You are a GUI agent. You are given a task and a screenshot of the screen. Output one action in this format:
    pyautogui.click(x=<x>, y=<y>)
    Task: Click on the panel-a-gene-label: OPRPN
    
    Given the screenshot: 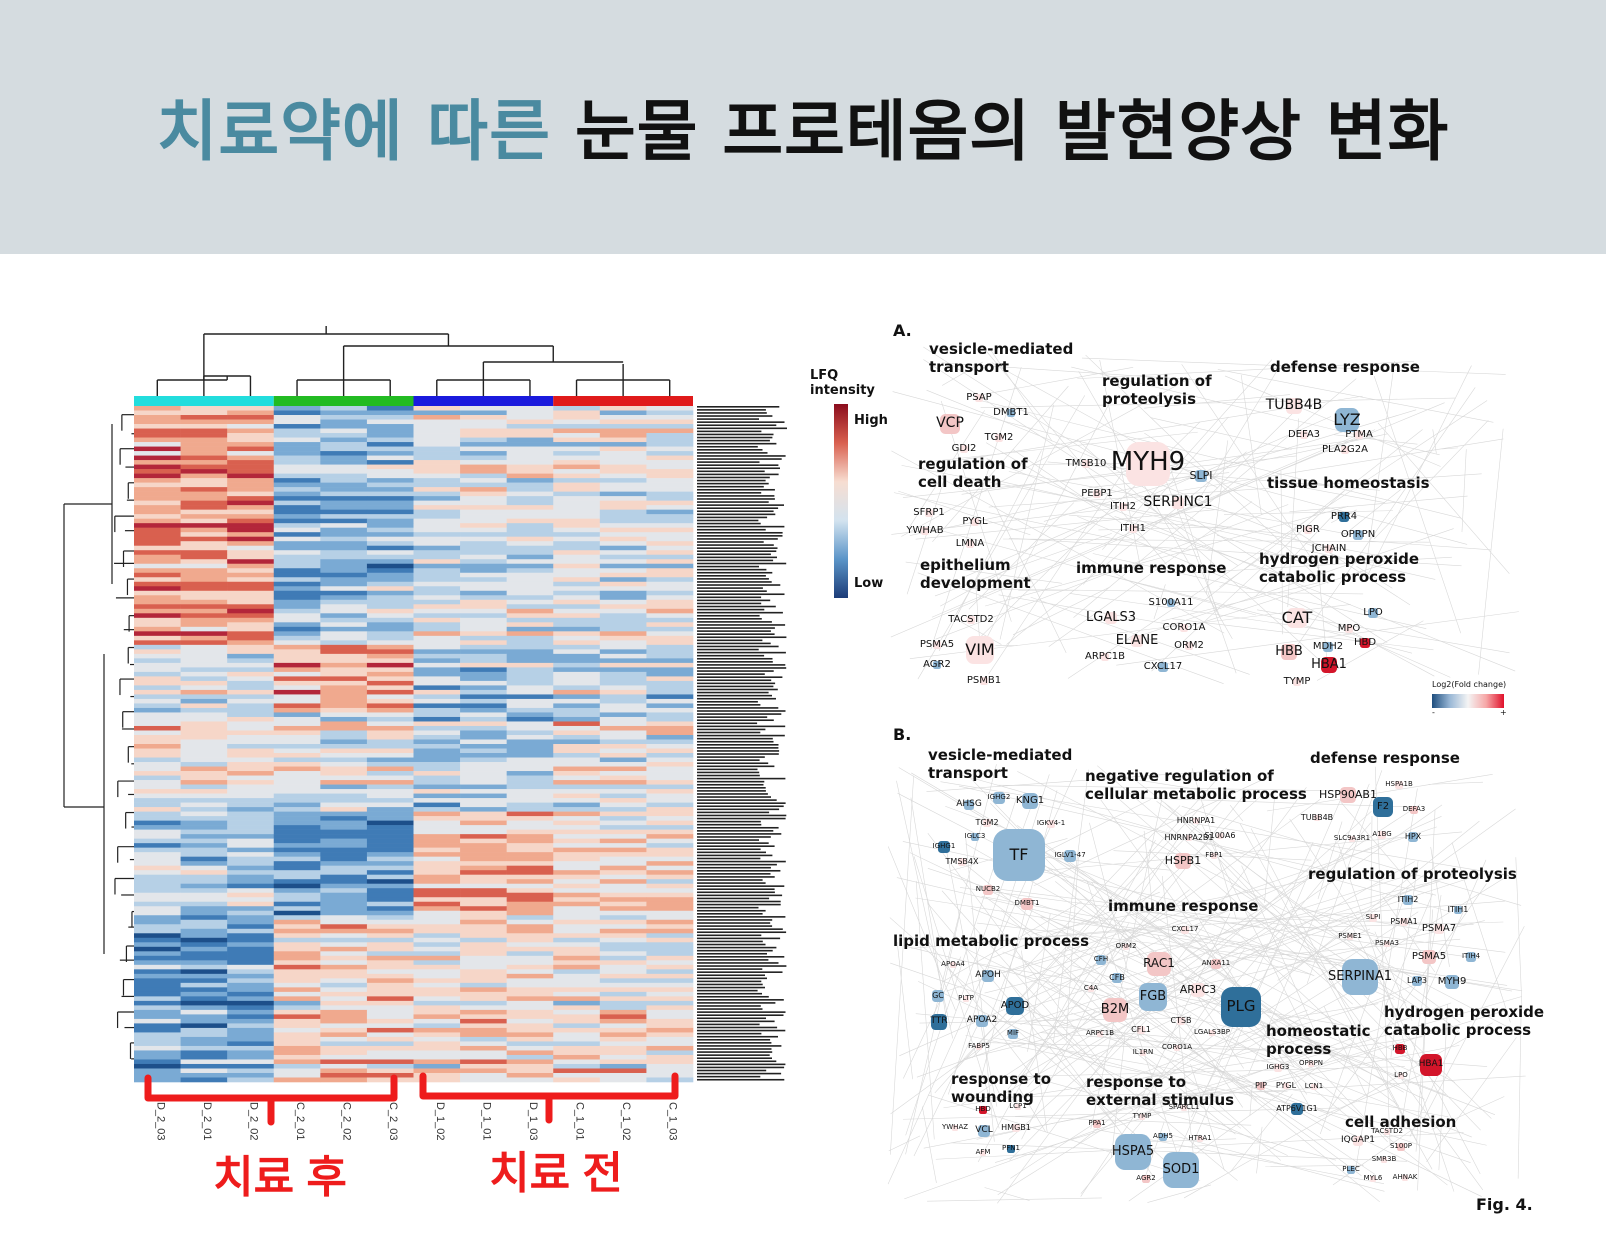 What is the action you would take?
    pyautogui.click(x=1358, y=534)
    